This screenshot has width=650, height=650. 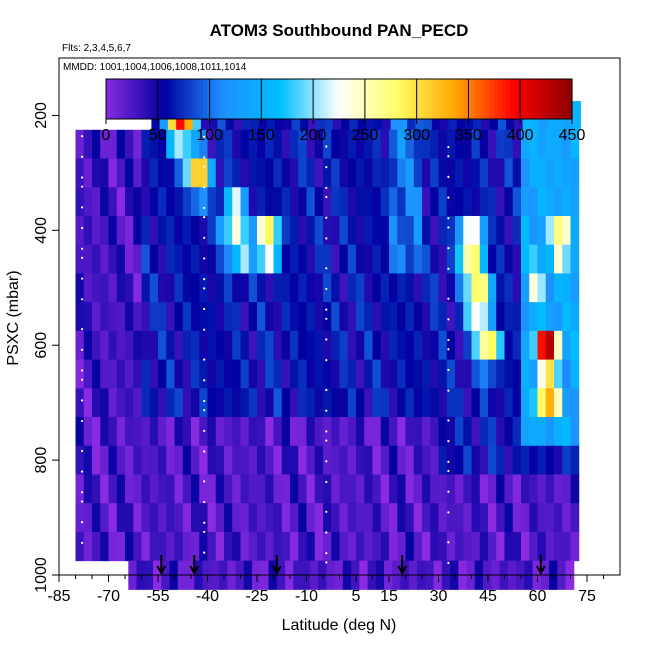 What do you see at coordinates (587, 596) in the screenshot?
I see `x-tick-label: 75` at bounding box center [587, 596].